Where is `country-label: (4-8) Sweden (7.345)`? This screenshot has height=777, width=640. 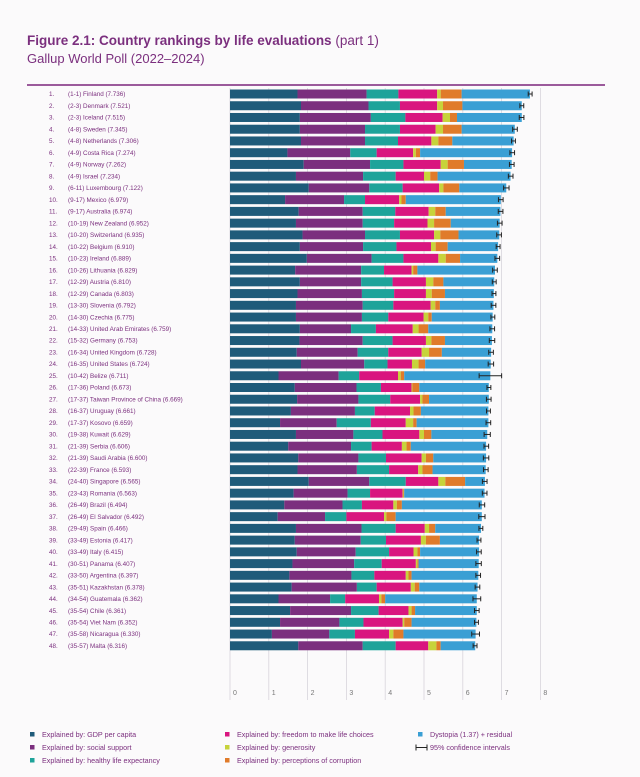 country-label: (4-8) Sweden (7.345) is located at coordinates (98, 129).